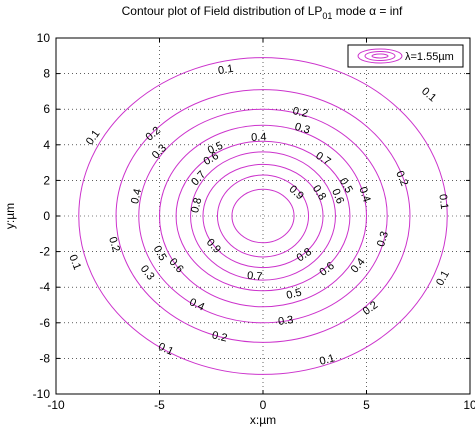  I want to click on legend: λ=1.55µm, so click(405, 56).